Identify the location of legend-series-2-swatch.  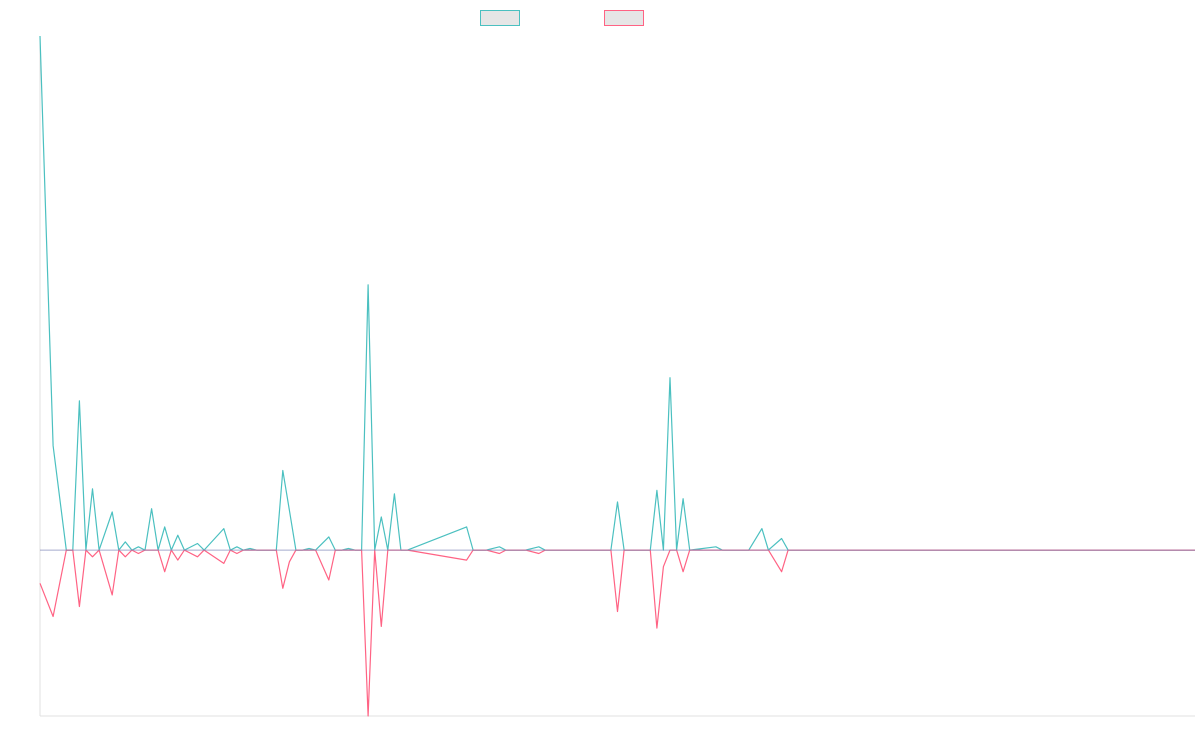
(624, 18).